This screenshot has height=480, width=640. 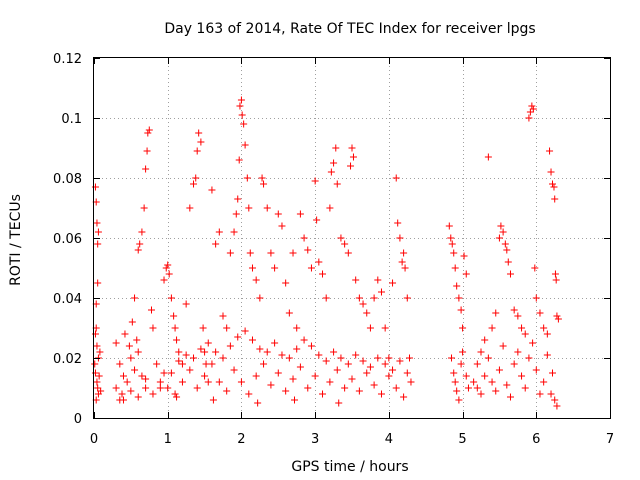 What do you see at coordinates (349, 467) in the screenshot?
I see `x-axis-label: GPS time / hours` at bounding box center [349, 467].